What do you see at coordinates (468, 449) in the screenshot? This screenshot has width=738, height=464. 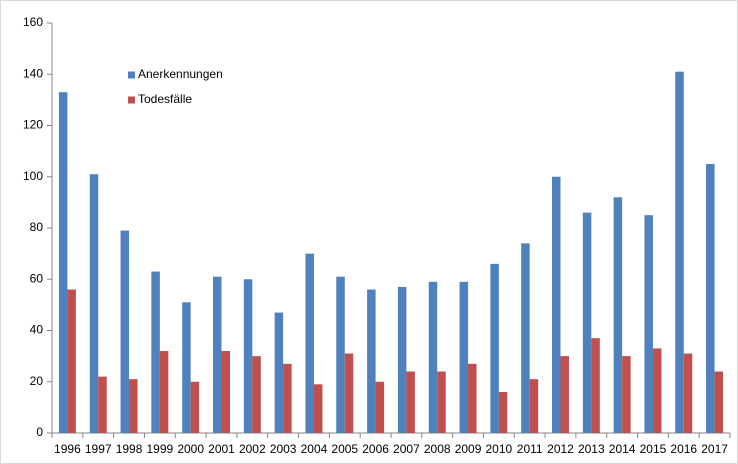 I see `x-tick-label: 2009` at bounding box center [468, 449].